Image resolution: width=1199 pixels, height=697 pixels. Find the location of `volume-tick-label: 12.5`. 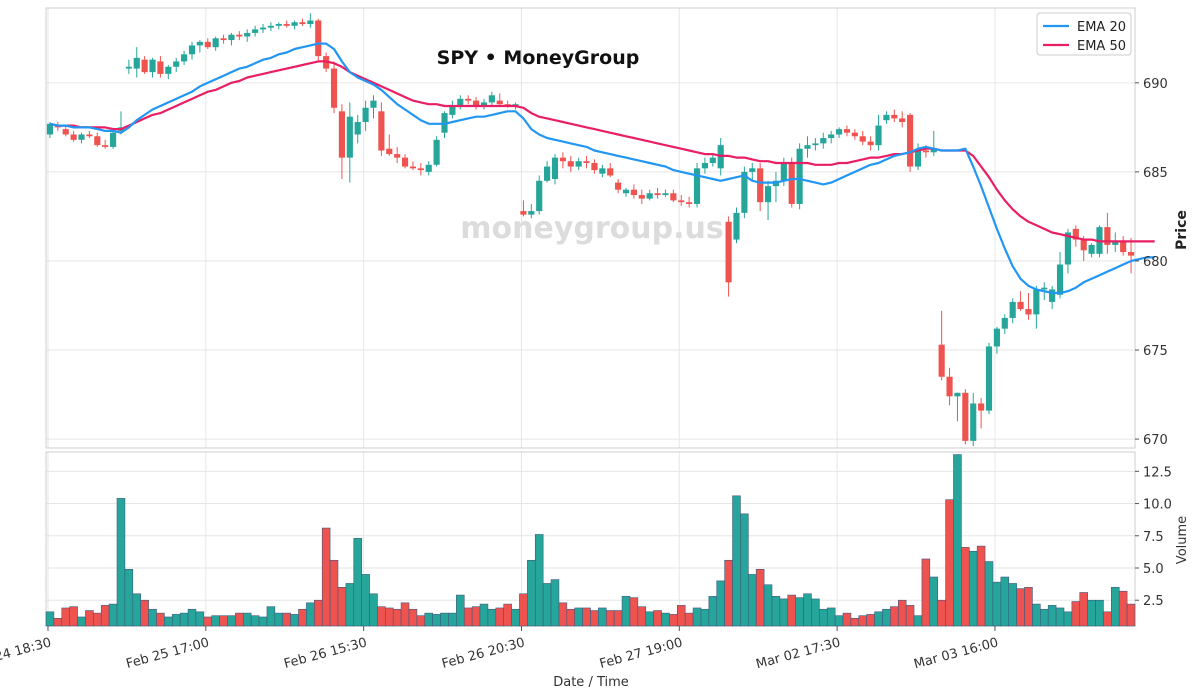

volume-tick-label: 12.5 is located at coordinates (1157, 472).